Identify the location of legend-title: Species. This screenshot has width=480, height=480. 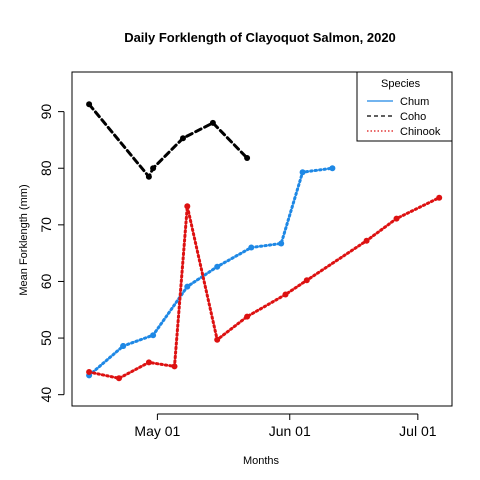
(401, 84).